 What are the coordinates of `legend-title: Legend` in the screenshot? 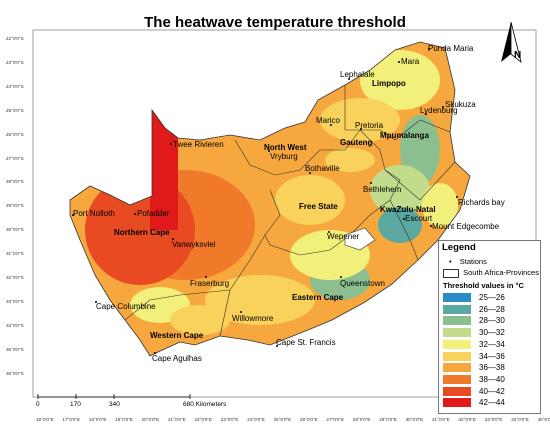 It's located at (459, 247).